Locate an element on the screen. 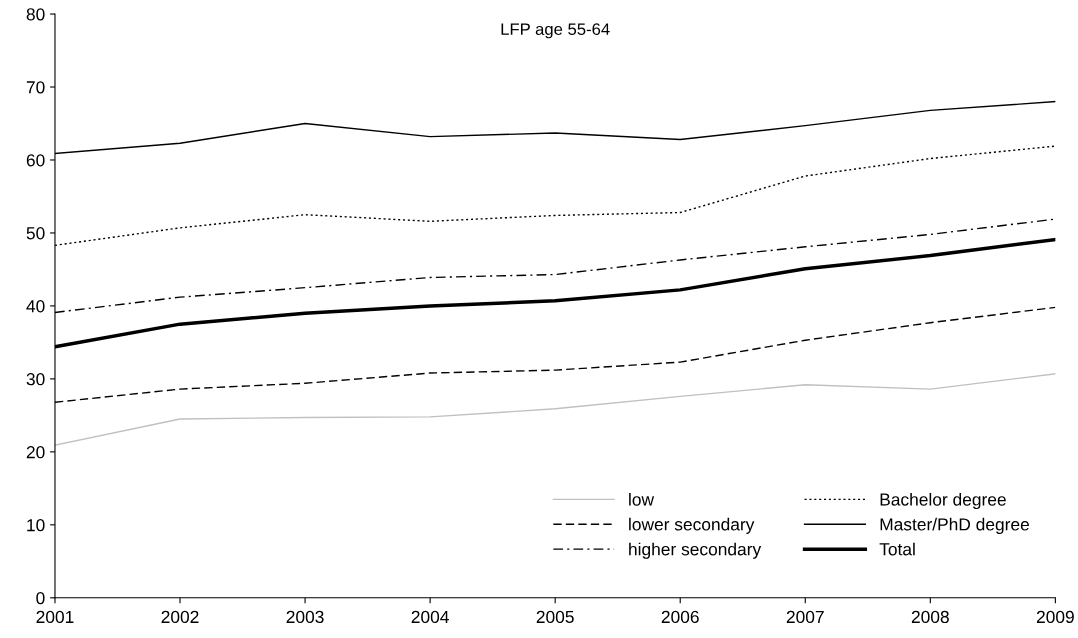 The width and height of the screenshot is (1078, 638). x-tick-label: 2009 is located at coordinates (1055, 617).